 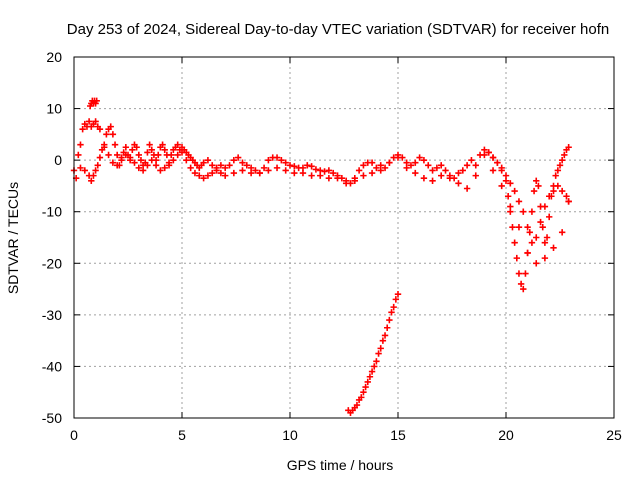 I want to click on y-tick-label: 10, so click(x=54, y=109).